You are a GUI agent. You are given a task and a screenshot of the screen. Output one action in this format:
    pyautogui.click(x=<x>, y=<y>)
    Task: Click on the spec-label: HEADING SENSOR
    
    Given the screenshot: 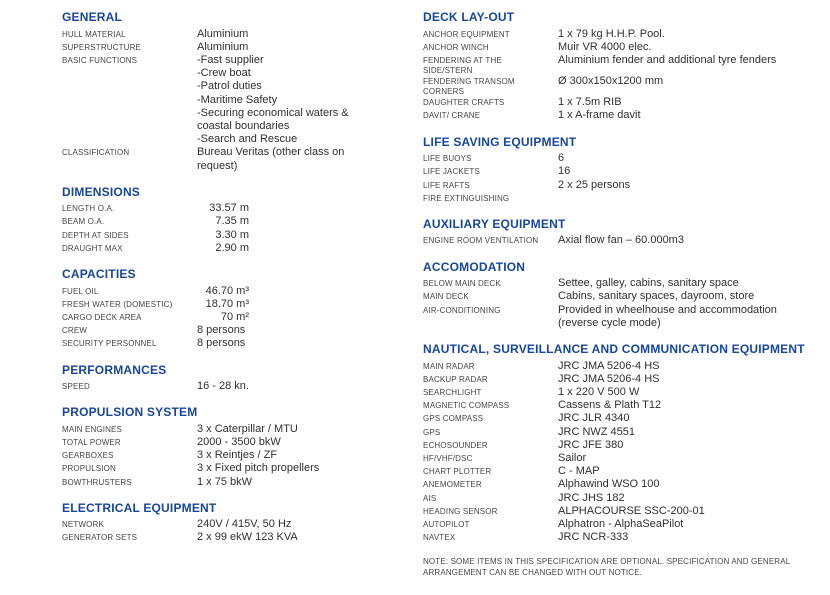 What is the action you would take?
    pyautogui.click(x=460, y=511)
    